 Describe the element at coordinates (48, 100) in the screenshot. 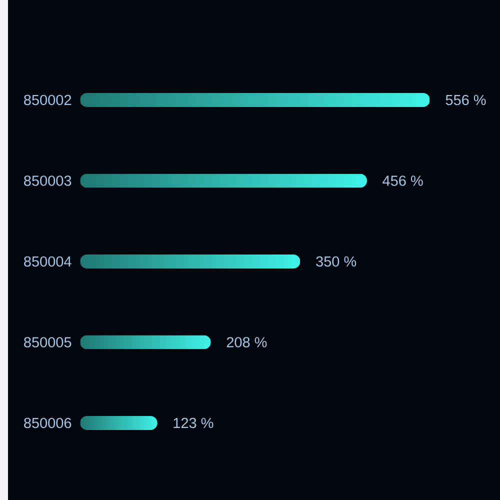

I see `y-tick-label: 850002` at that location.